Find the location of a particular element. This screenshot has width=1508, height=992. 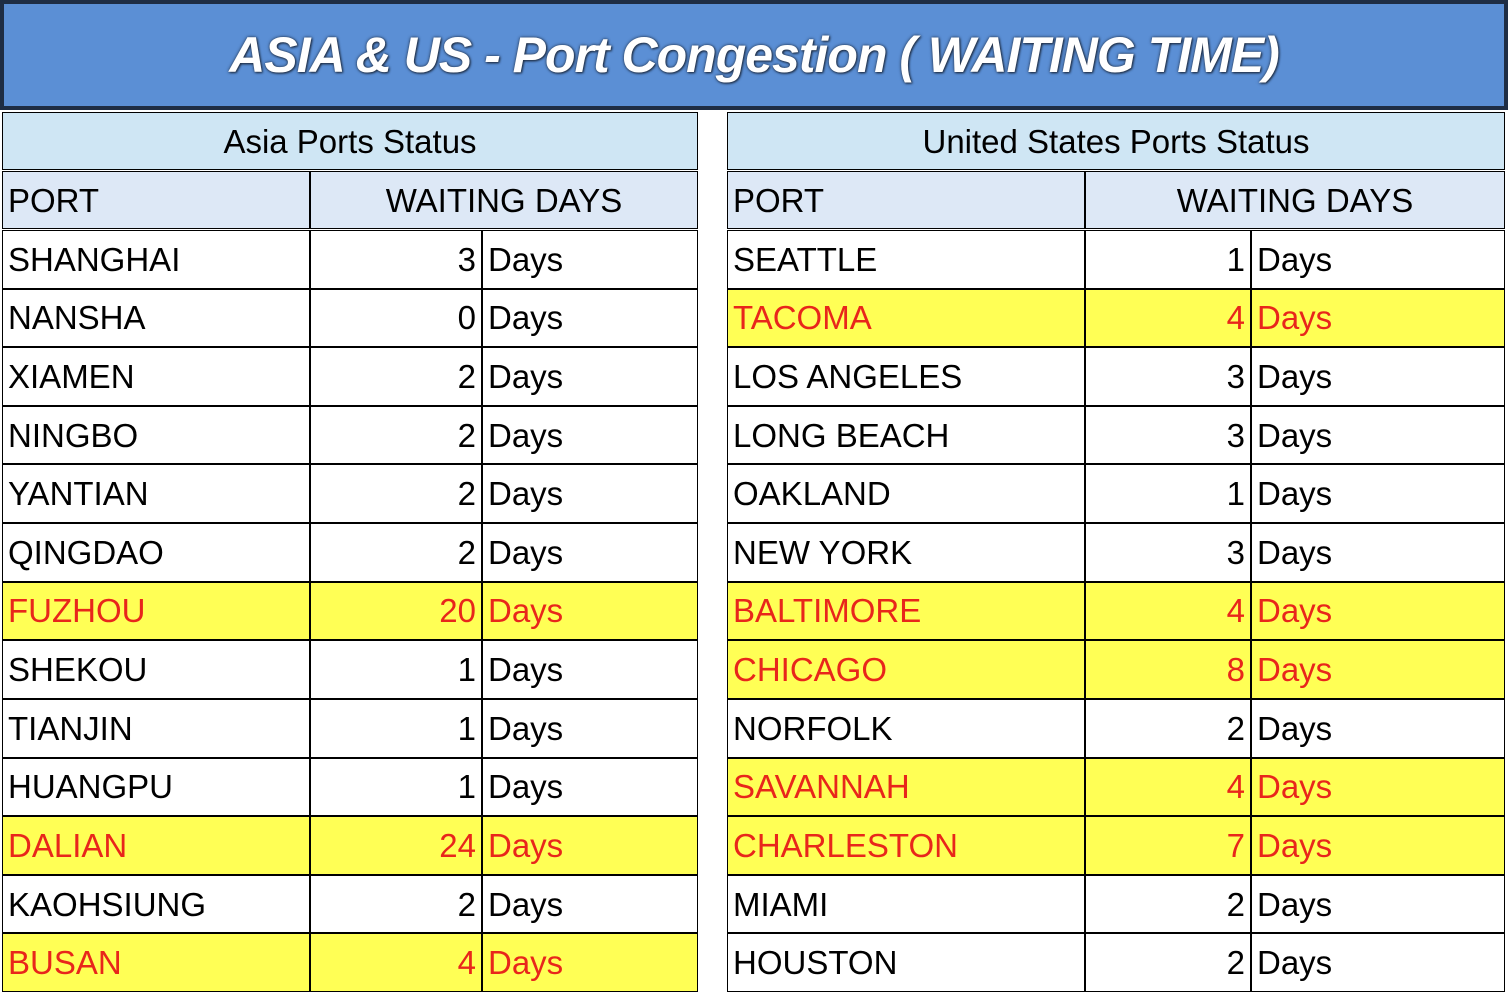

port-name: TIANJIN is located at coordinates (156, 728).